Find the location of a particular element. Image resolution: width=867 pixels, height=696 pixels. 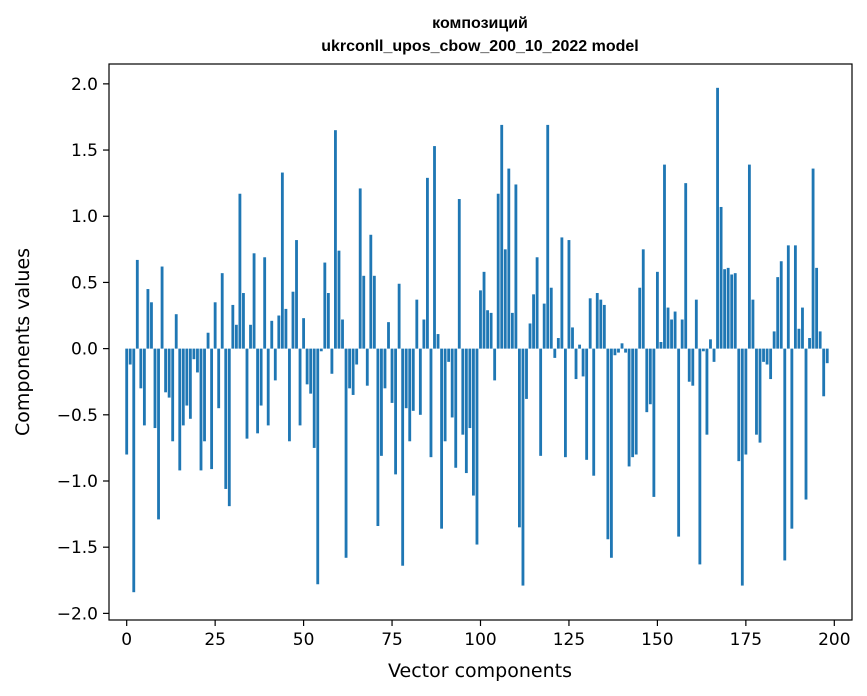

x-tick-label: 200 is located at coordinates (834, 640).